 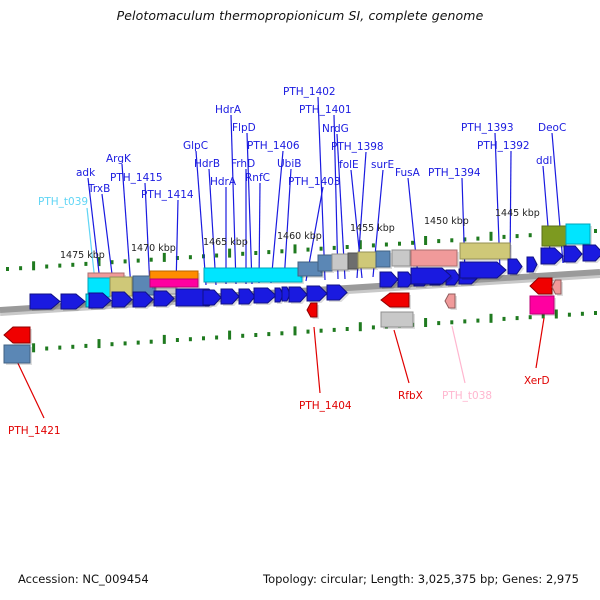 I want to click on gene-label: RfbX, so click(x=410, y=396).